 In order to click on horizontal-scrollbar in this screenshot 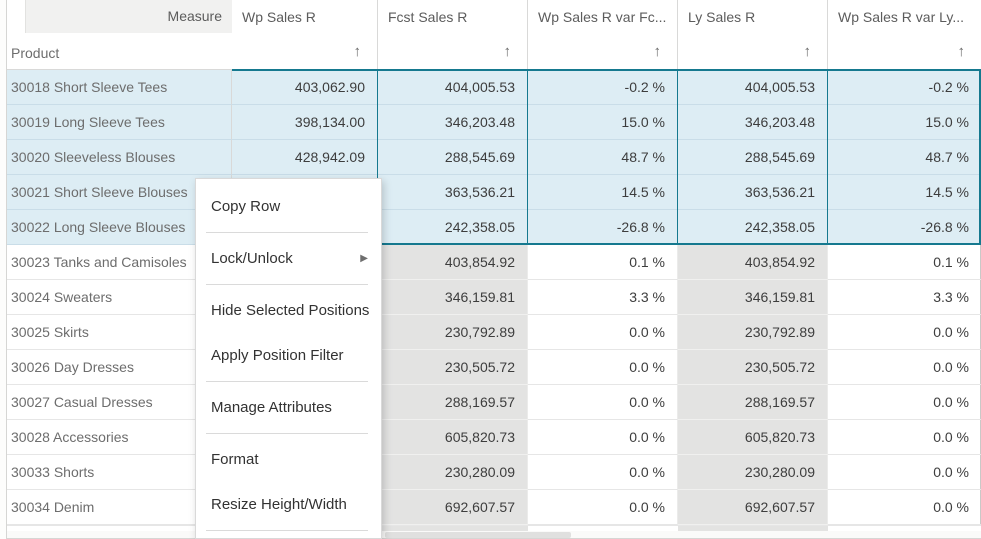, I will do `click(494, 535)`.